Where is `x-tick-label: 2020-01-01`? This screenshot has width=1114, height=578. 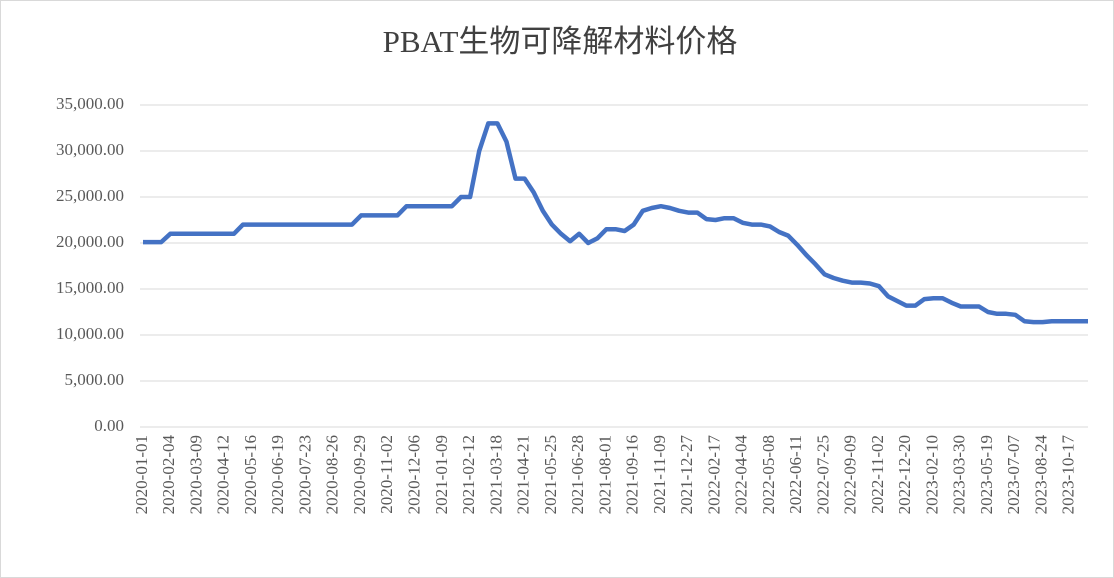
x-tick-label: 2020-01-01 is located at coordinates (141, 474).